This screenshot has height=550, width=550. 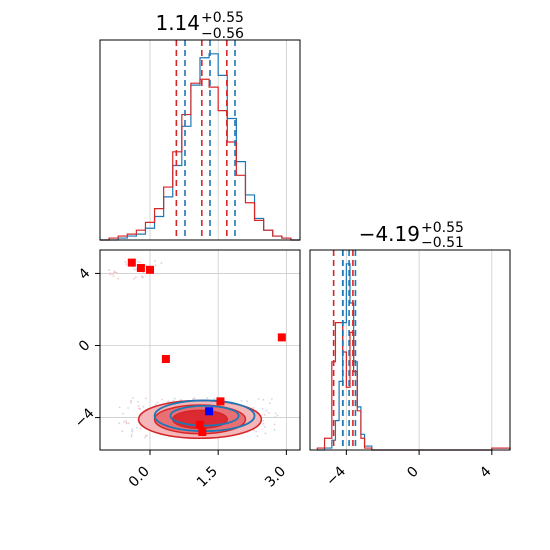 I want to click on title-param1-lower: −0.56, so click(x=222, y=34).